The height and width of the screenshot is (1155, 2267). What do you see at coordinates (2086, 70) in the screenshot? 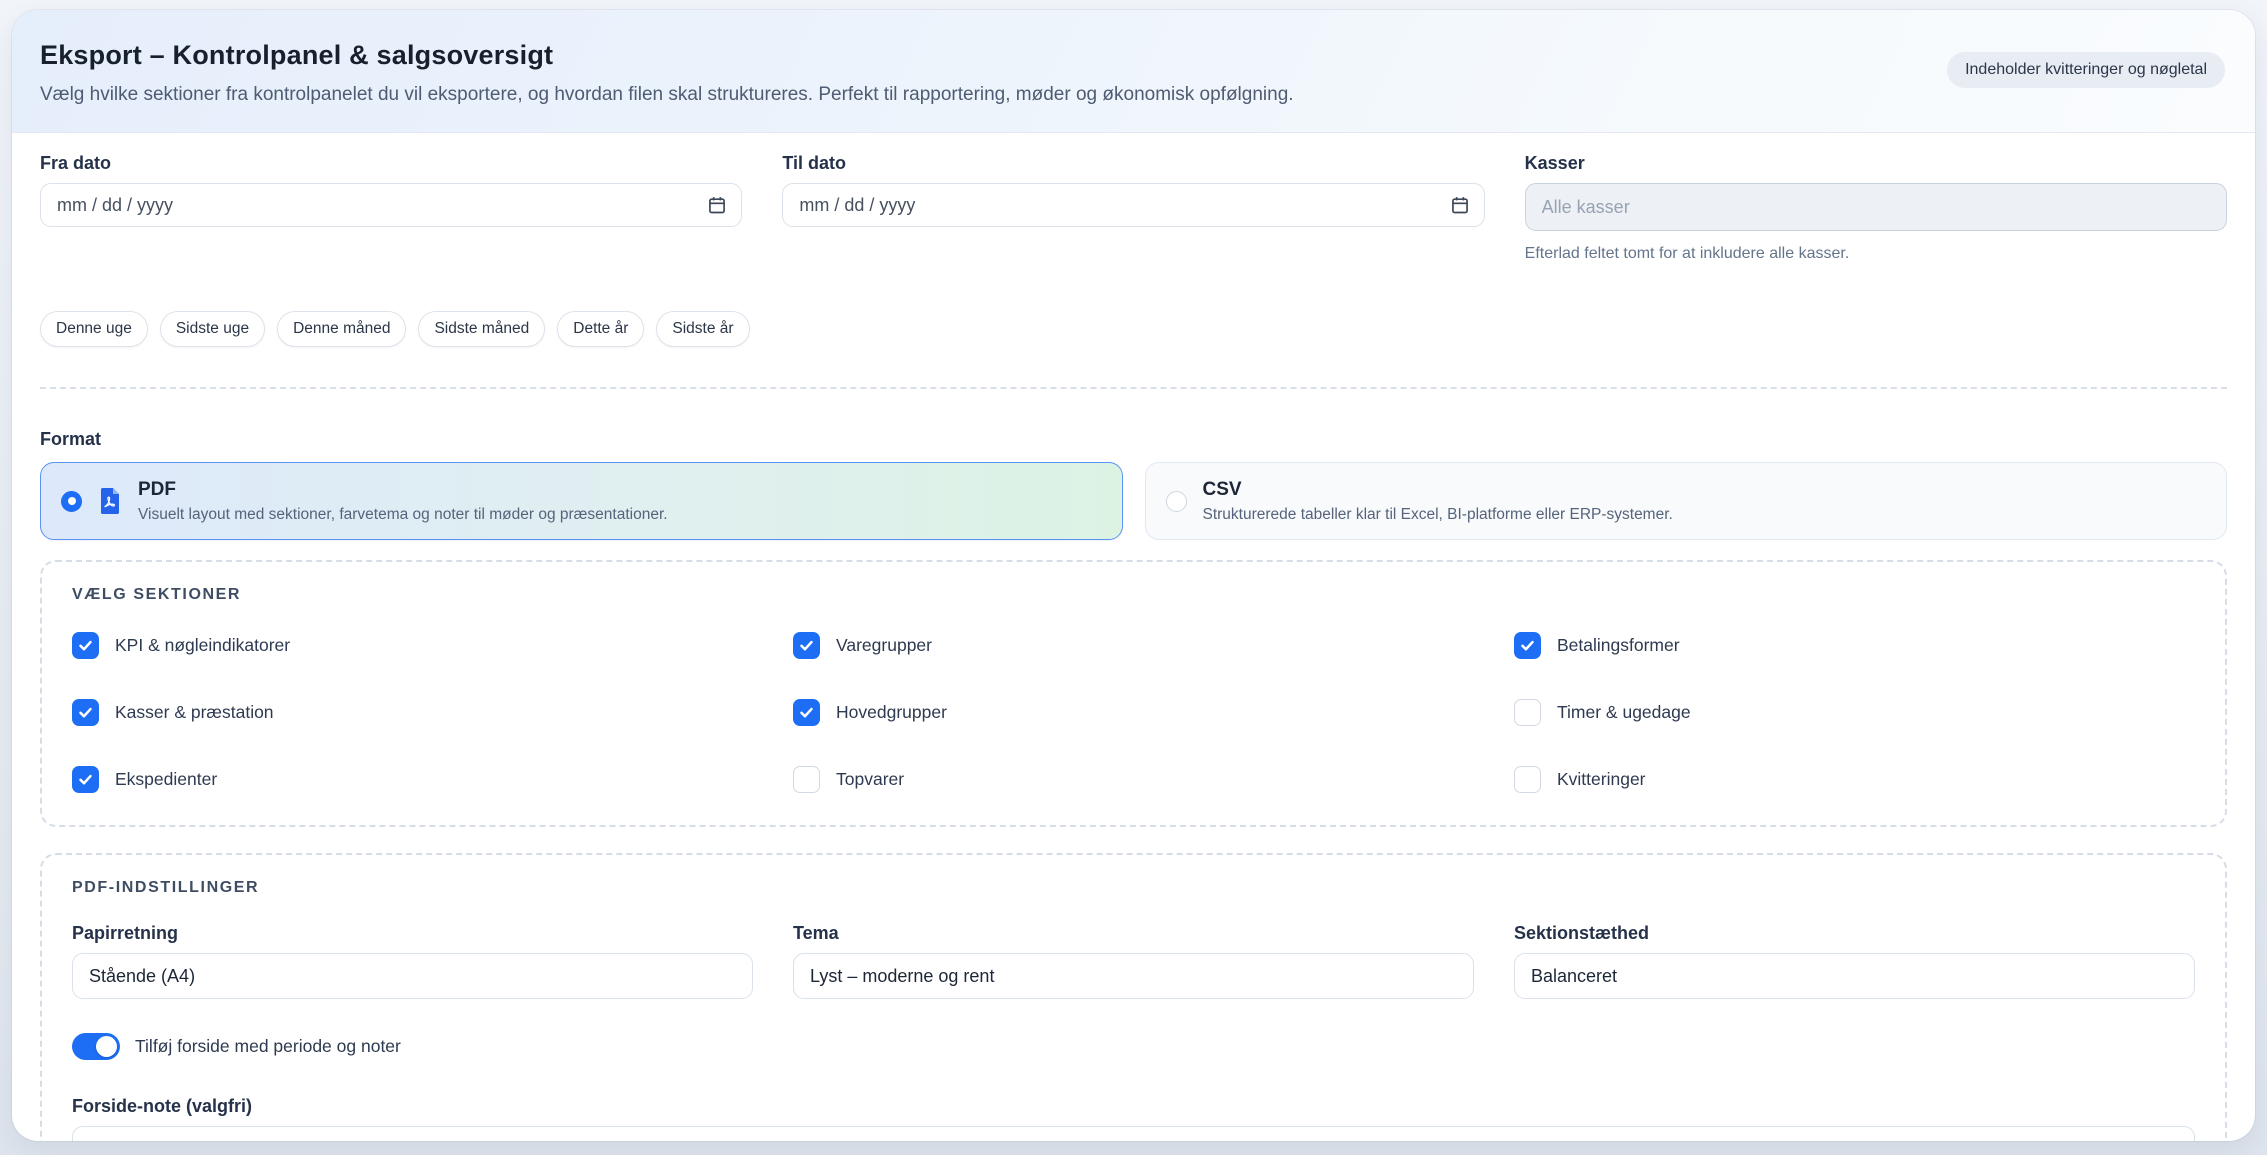
I see `info-badge: Indeholder kvitteringer og nøgletal` at bounding box center [2086, 70].